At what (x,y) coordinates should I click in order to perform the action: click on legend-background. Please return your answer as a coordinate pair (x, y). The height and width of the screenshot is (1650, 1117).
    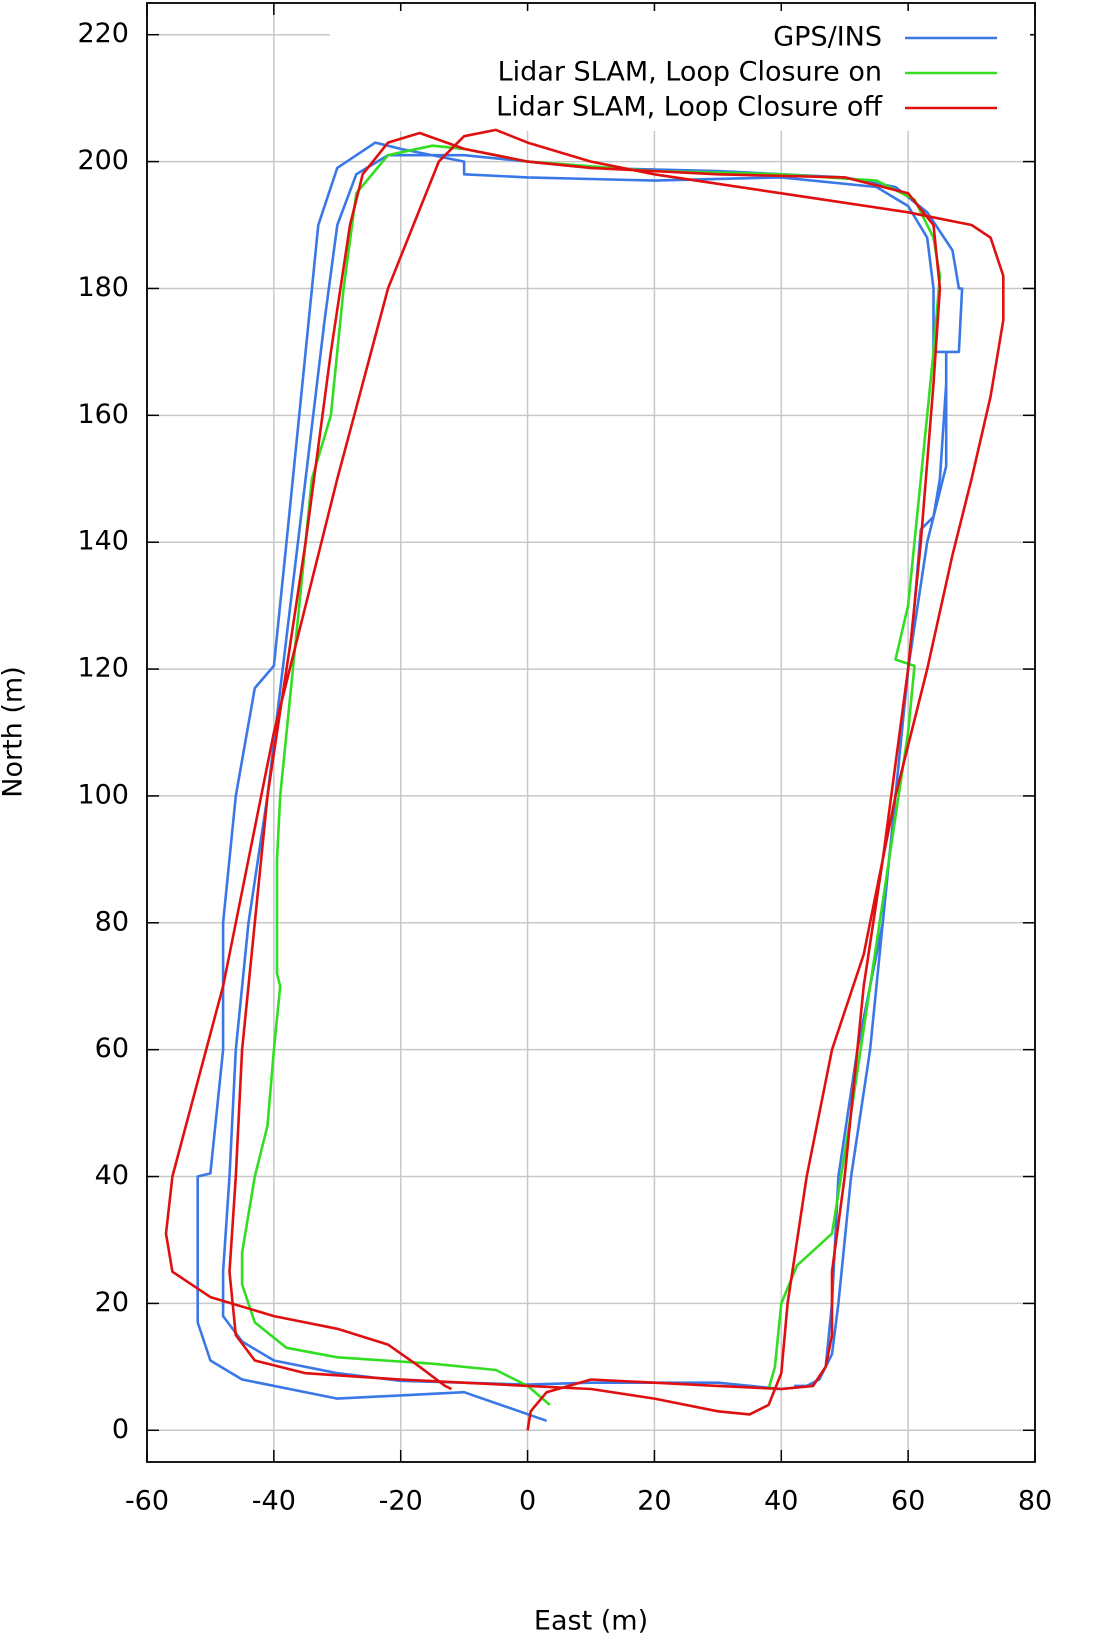
    Looking at the image, I should click on (680, 71).